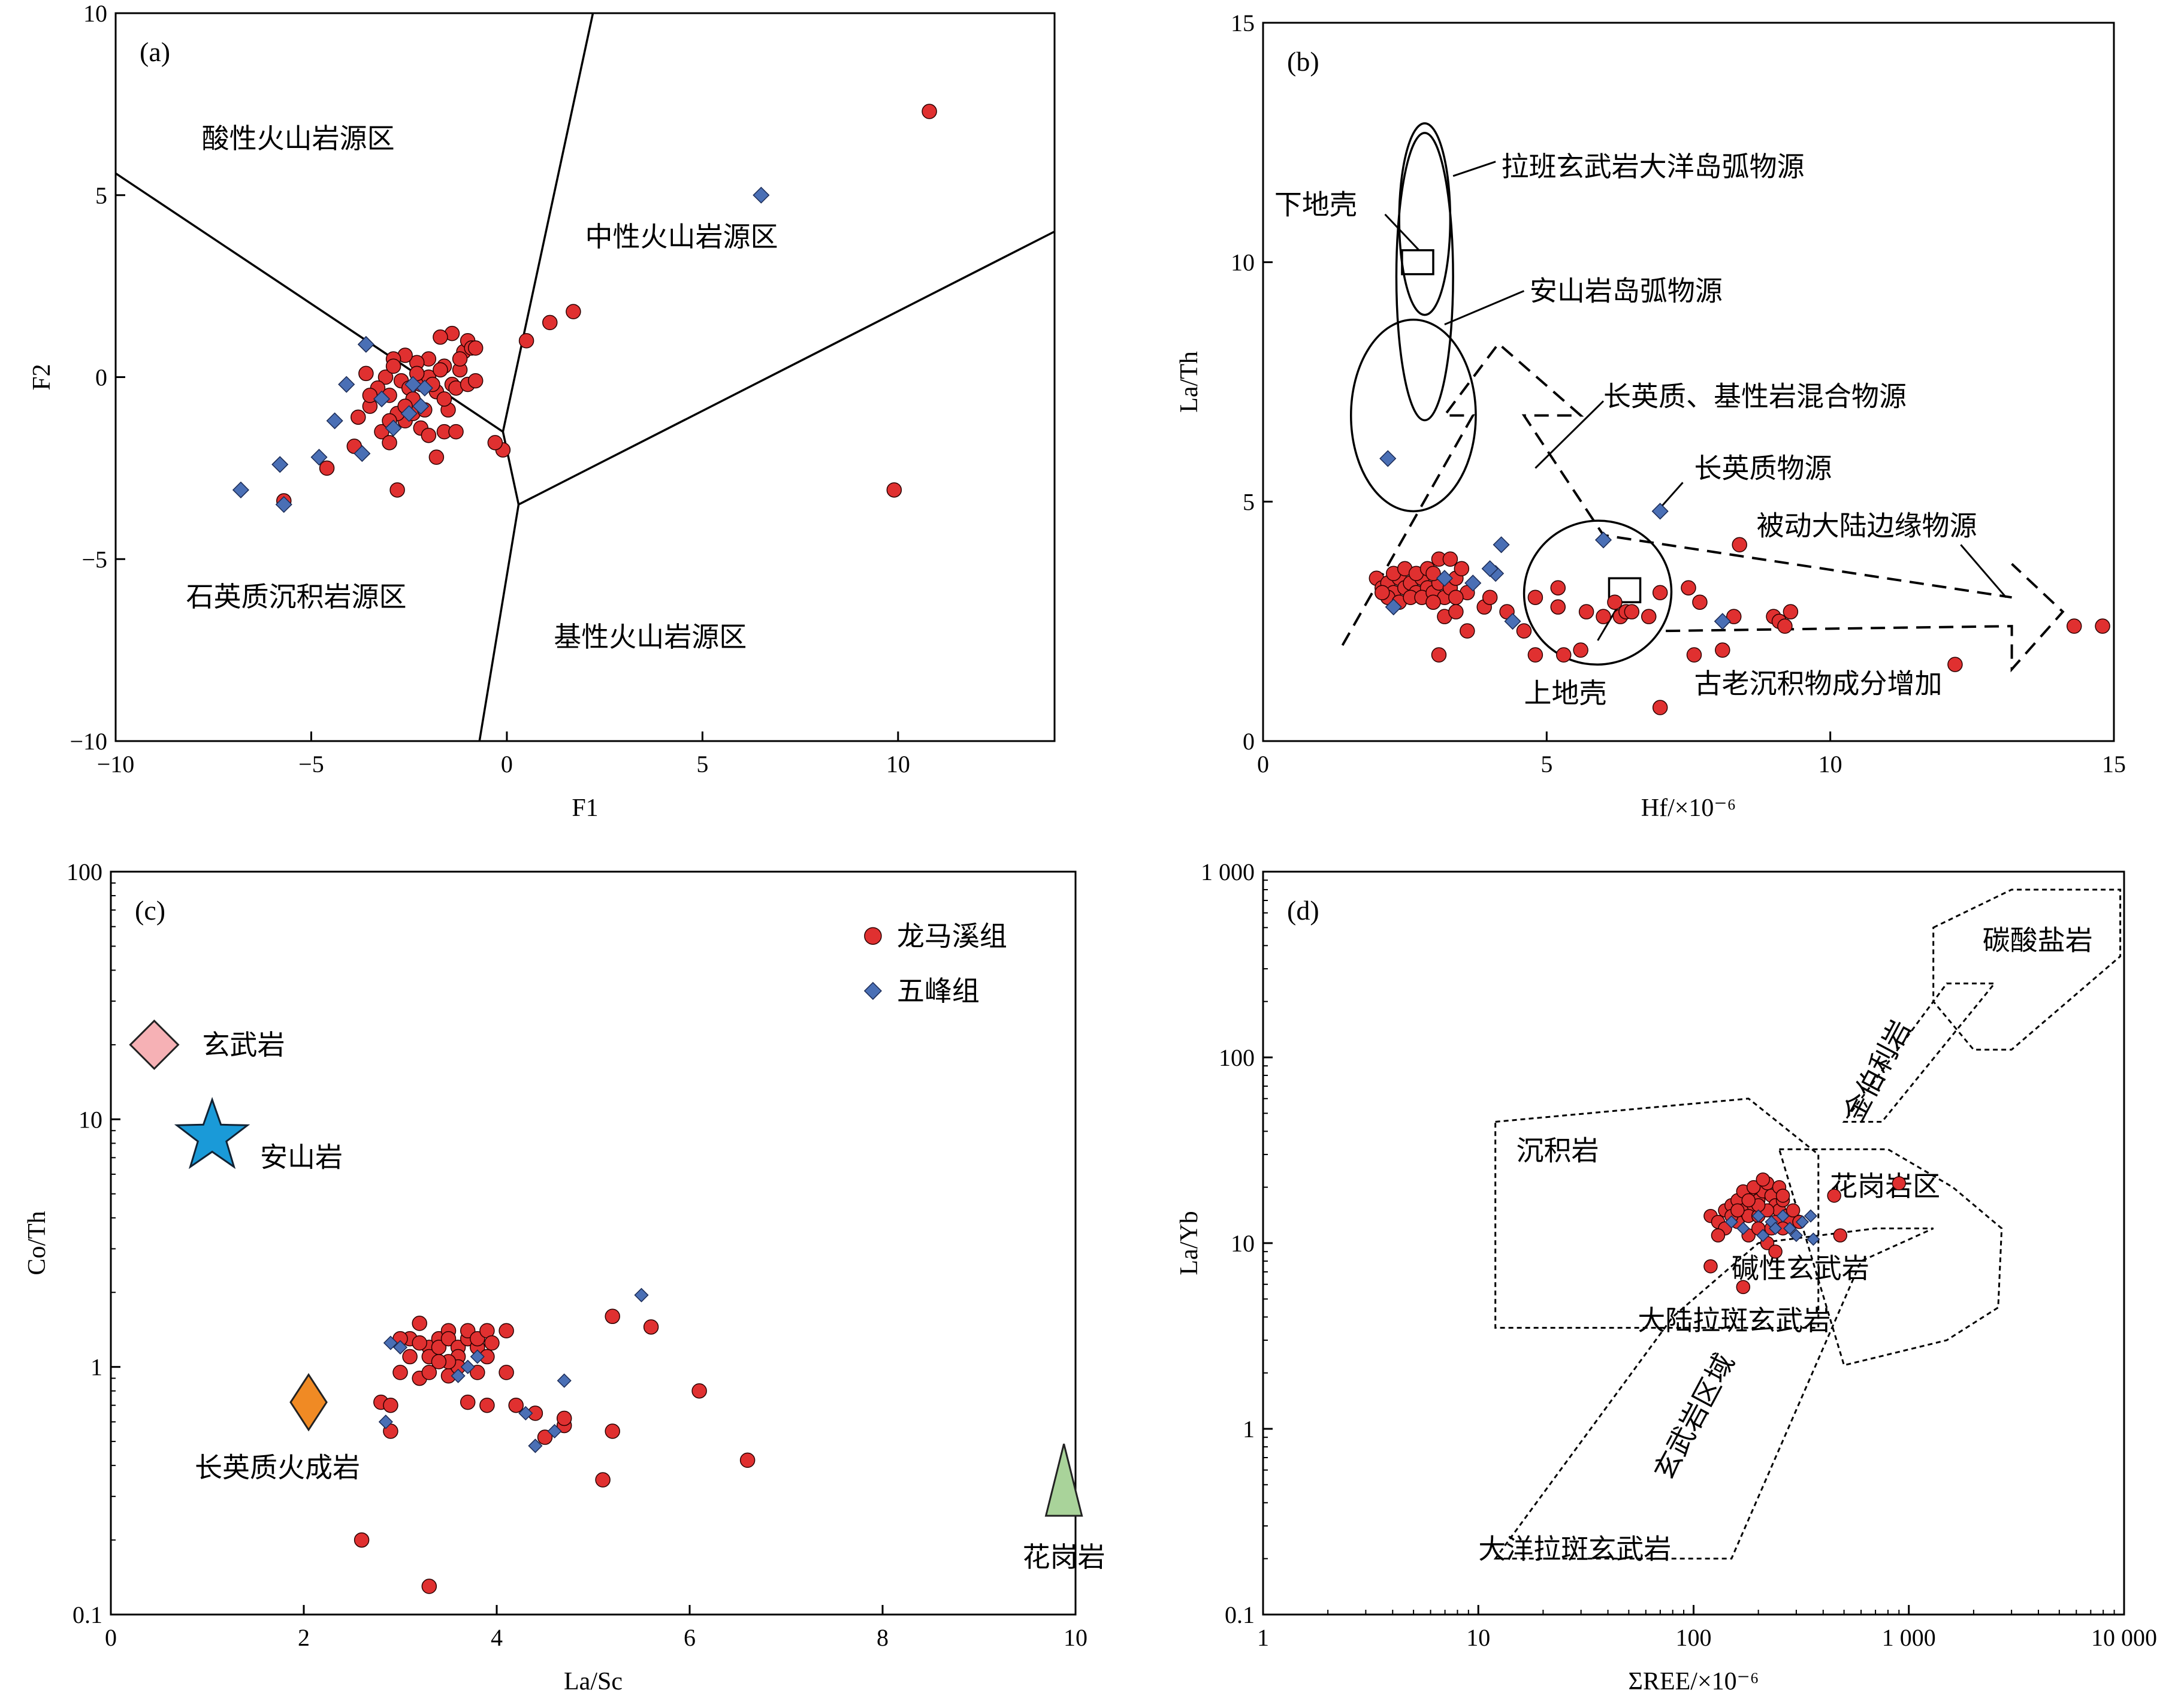 Image resolution: width=2184 pixels, height=1708 pixels. What do you see at coordinates (1598, 593) in the screenshot?
I see `field-felsic` at bounding box center [1598, 593].